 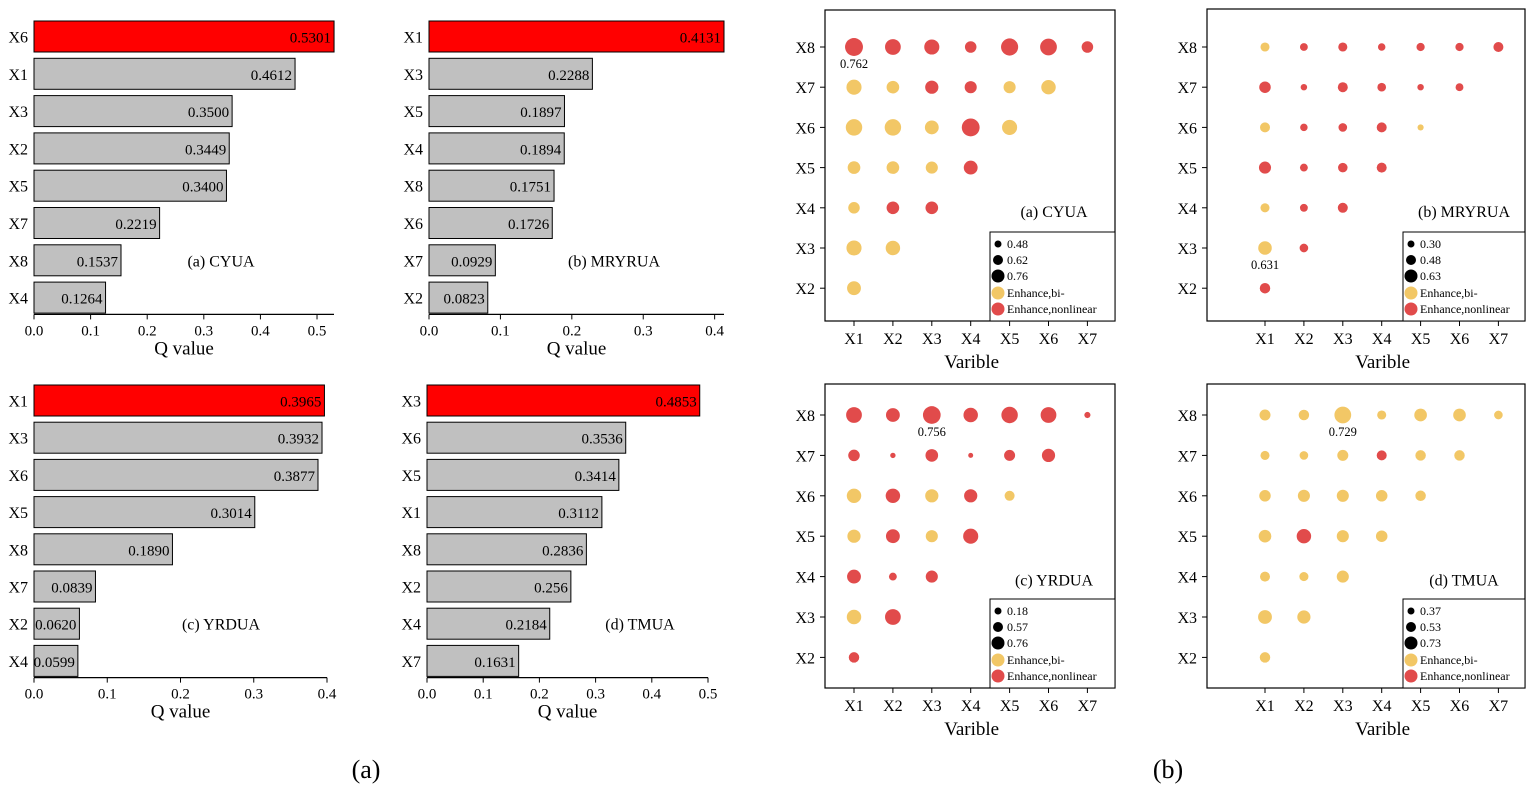 What do you see at coordinates (529, 225) in the screenshot?
I see `bar-value-label: 0.1726` at bounding box center [529, 225].